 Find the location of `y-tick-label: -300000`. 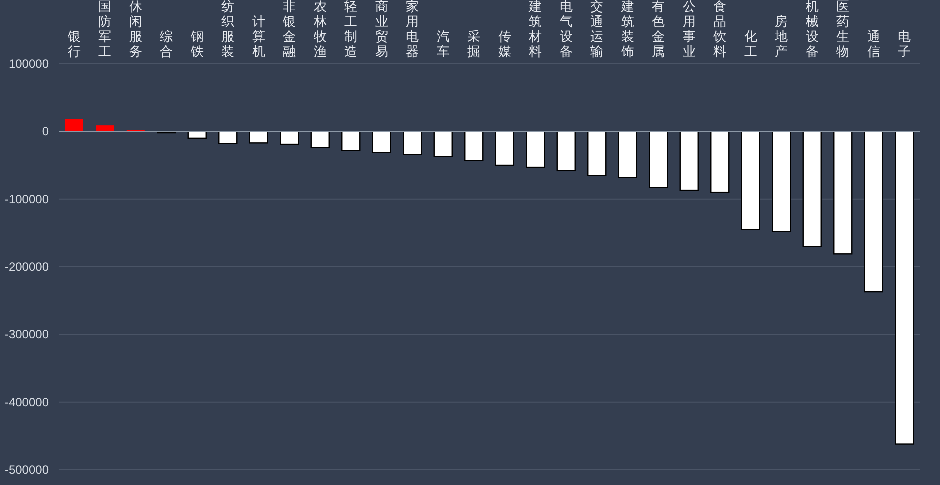

y-tick-label: -300000 is located at coordinates (27, 335).